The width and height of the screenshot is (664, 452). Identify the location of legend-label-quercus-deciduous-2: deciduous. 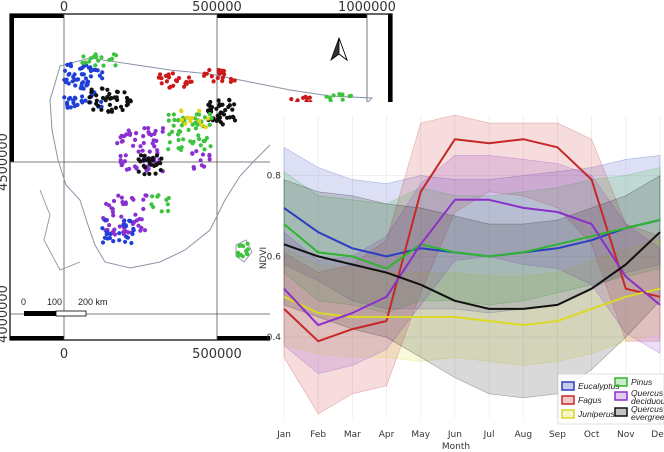
(647, 401).